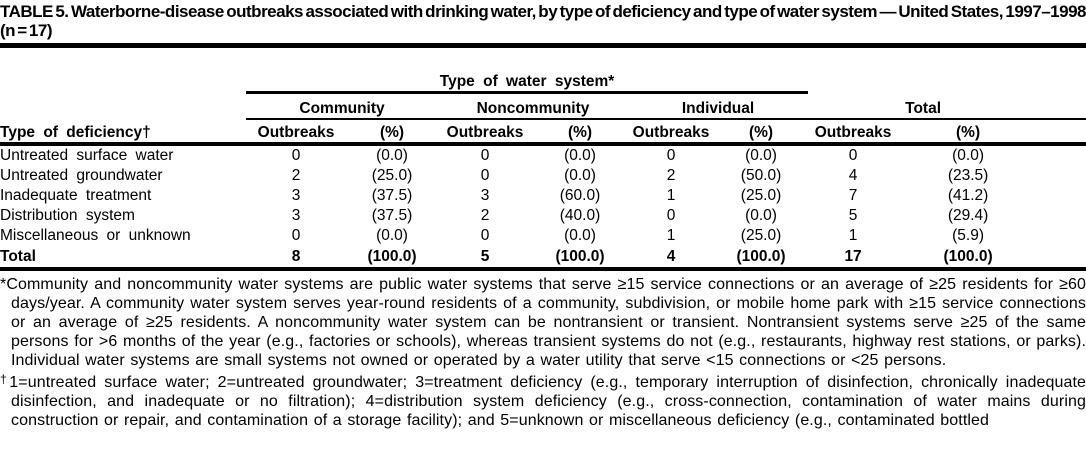 This screenshot has height=456, width=1086. What do you see at coordinates (580, 132) in the screenshot?
I see `col-header-noncommunity-pct: (%)` at bounding box center [580, 132].